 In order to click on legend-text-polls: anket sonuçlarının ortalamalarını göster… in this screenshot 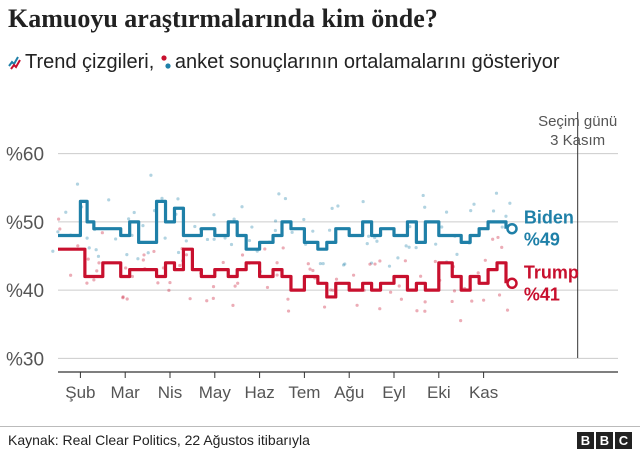, I will do `click(367, 62)`.